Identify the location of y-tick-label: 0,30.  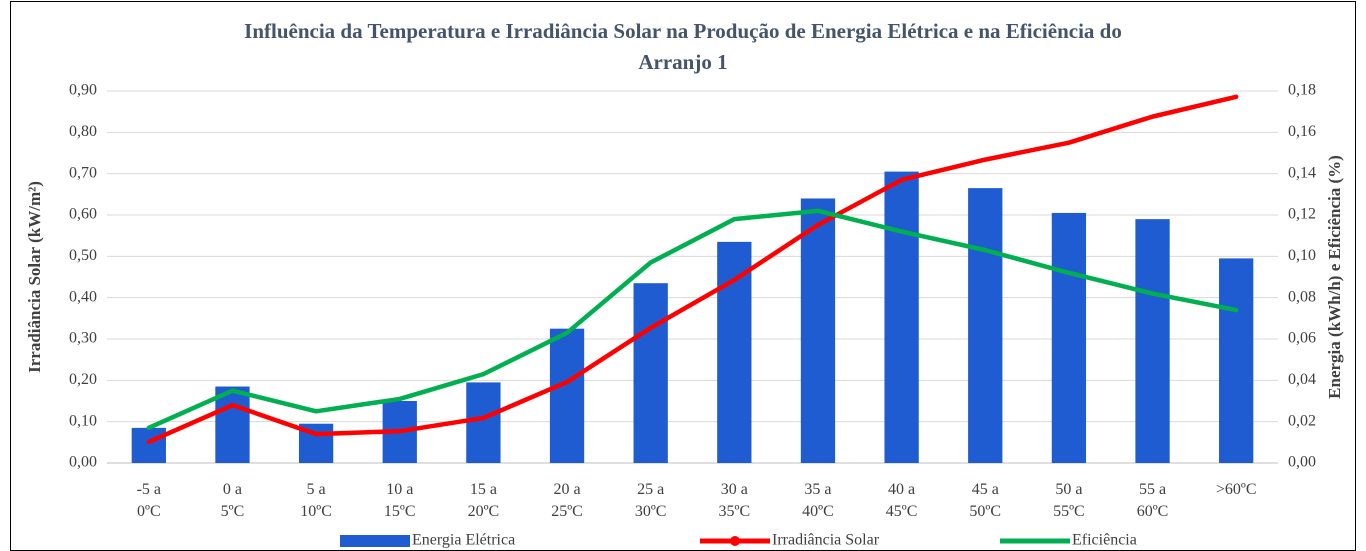
(83, 338).